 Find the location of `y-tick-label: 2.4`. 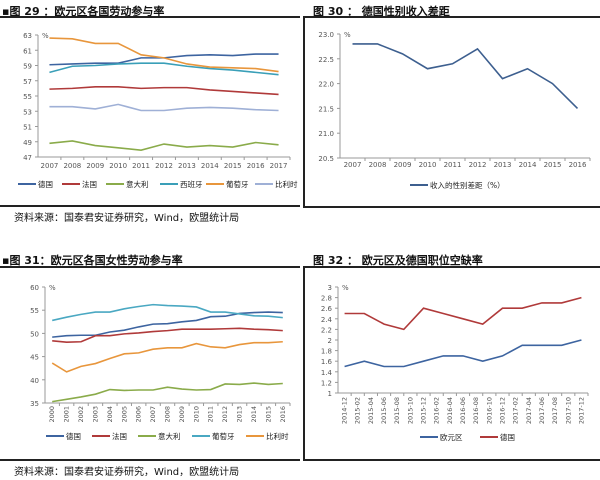

y-tick-label: 2.4 is located at coordinates (327, 320).